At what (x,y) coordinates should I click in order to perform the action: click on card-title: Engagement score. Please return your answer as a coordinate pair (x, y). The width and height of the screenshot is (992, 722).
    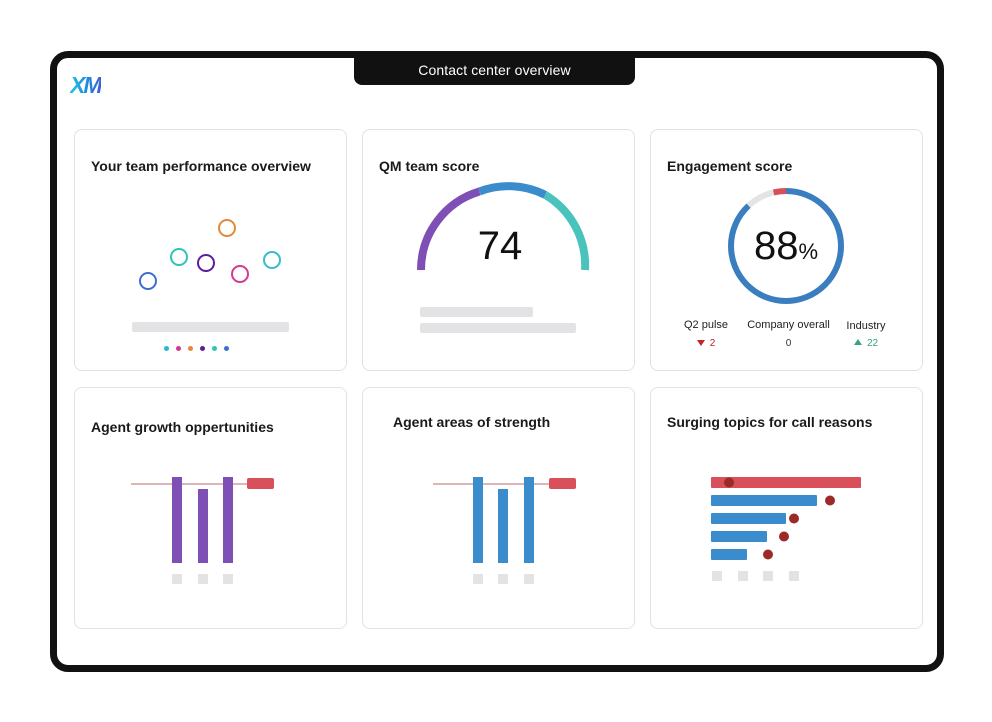
    Looking at the image, I should click on (730, 166).